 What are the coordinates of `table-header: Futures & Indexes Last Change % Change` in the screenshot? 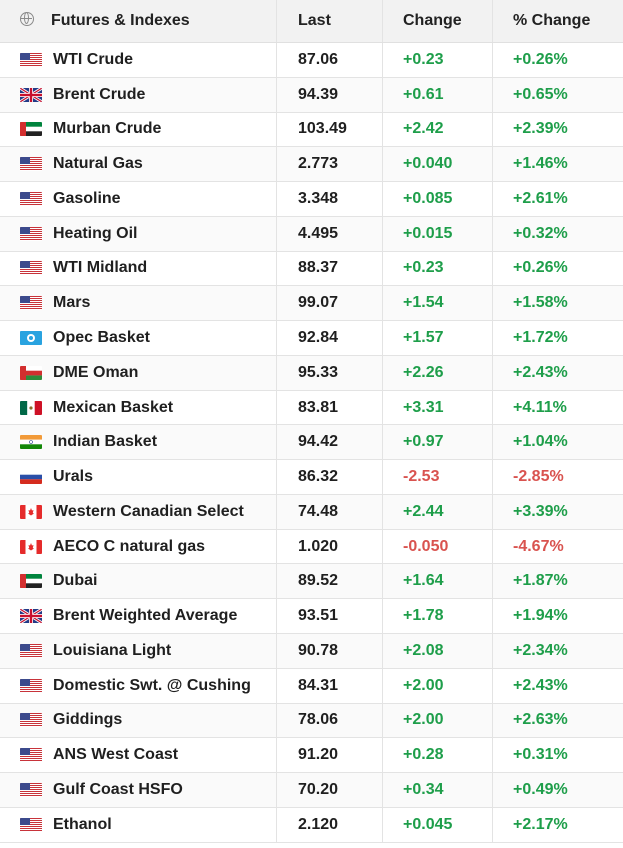 It's located at (311, 21).